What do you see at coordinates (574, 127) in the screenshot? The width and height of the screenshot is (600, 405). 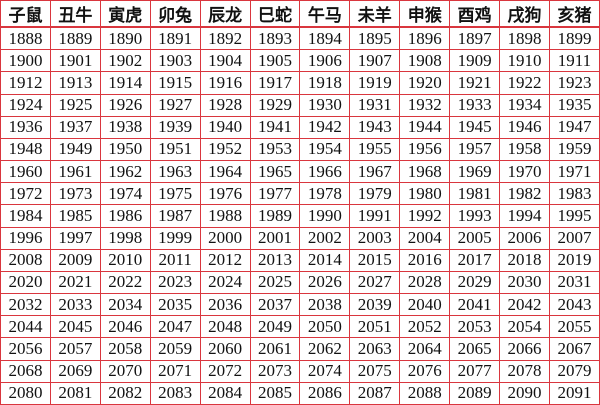 I see `year-cell: 1947` at bounding box center [574, 127].